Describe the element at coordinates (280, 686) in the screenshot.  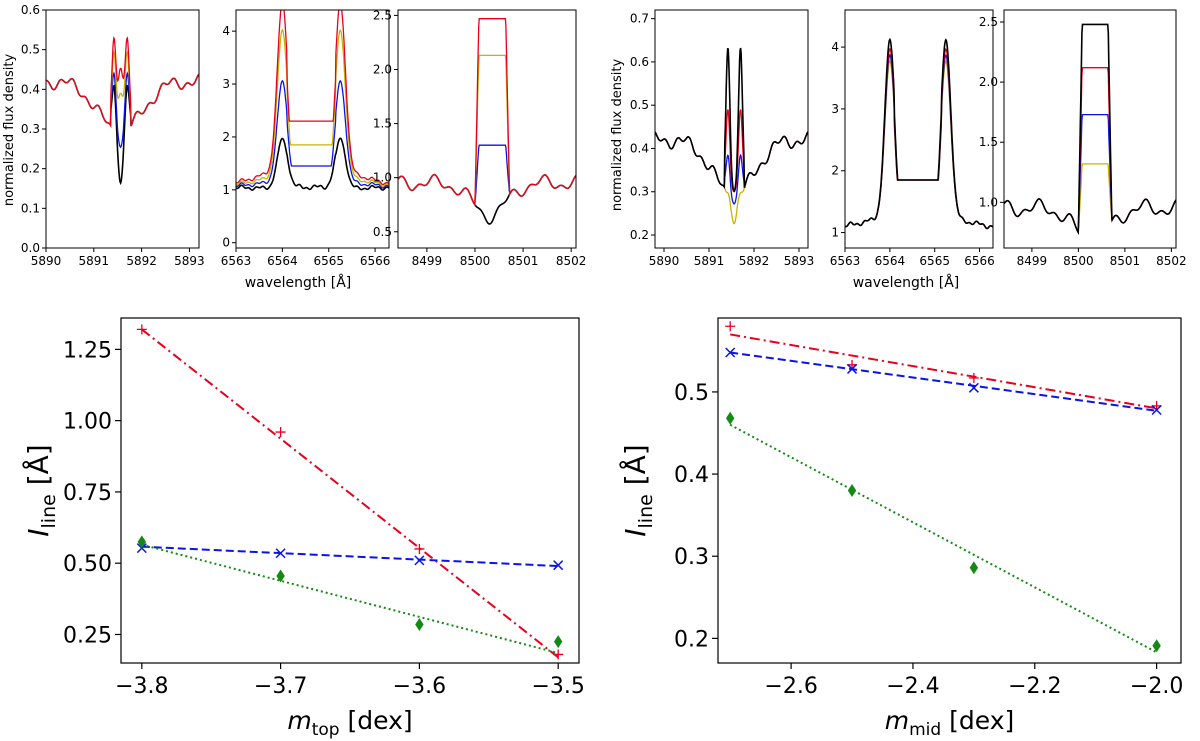
I see `x-tick-label: −3.7` at that location.